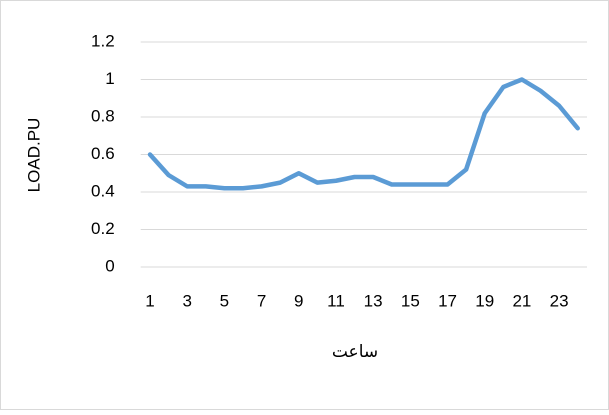 This screenshot has height=415, width=609. I want to click on y-tick-label: 0.8, so click(103, 115).